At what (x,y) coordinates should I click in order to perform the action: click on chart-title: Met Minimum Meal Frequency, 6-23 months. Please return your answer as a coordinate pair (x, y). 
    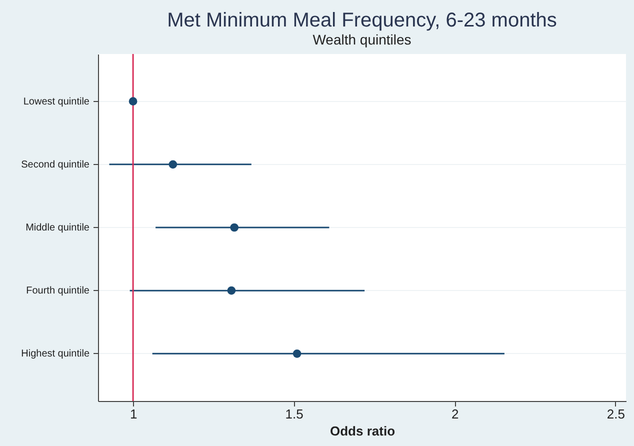
    Looking at the image, I should click on (362, 20).